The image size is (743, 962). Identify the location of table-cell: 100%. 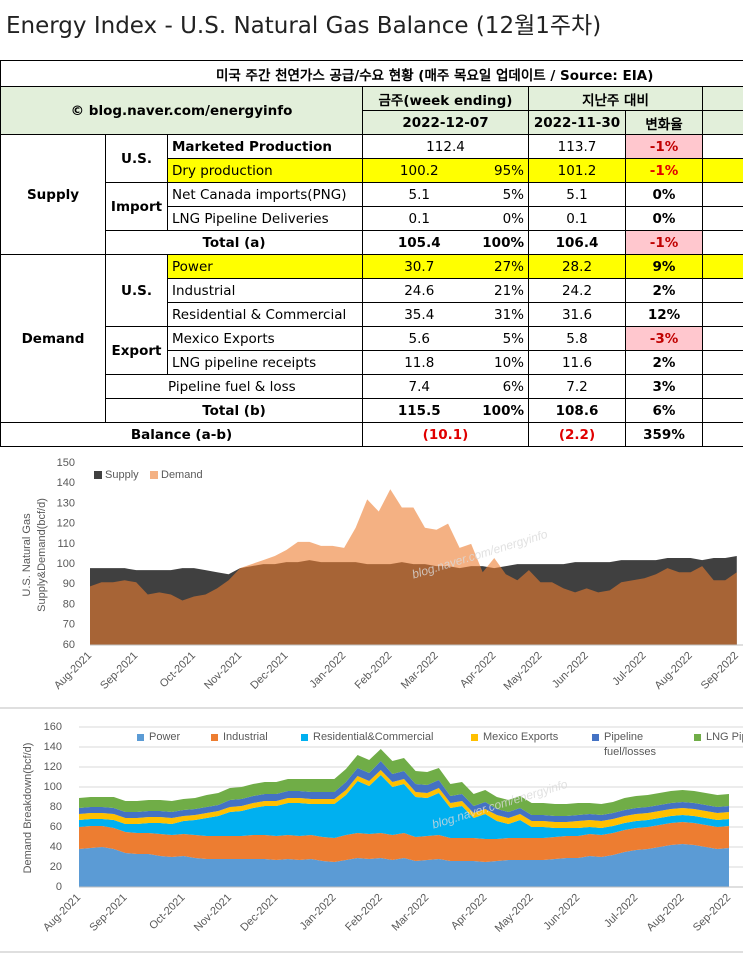
(502, 410).